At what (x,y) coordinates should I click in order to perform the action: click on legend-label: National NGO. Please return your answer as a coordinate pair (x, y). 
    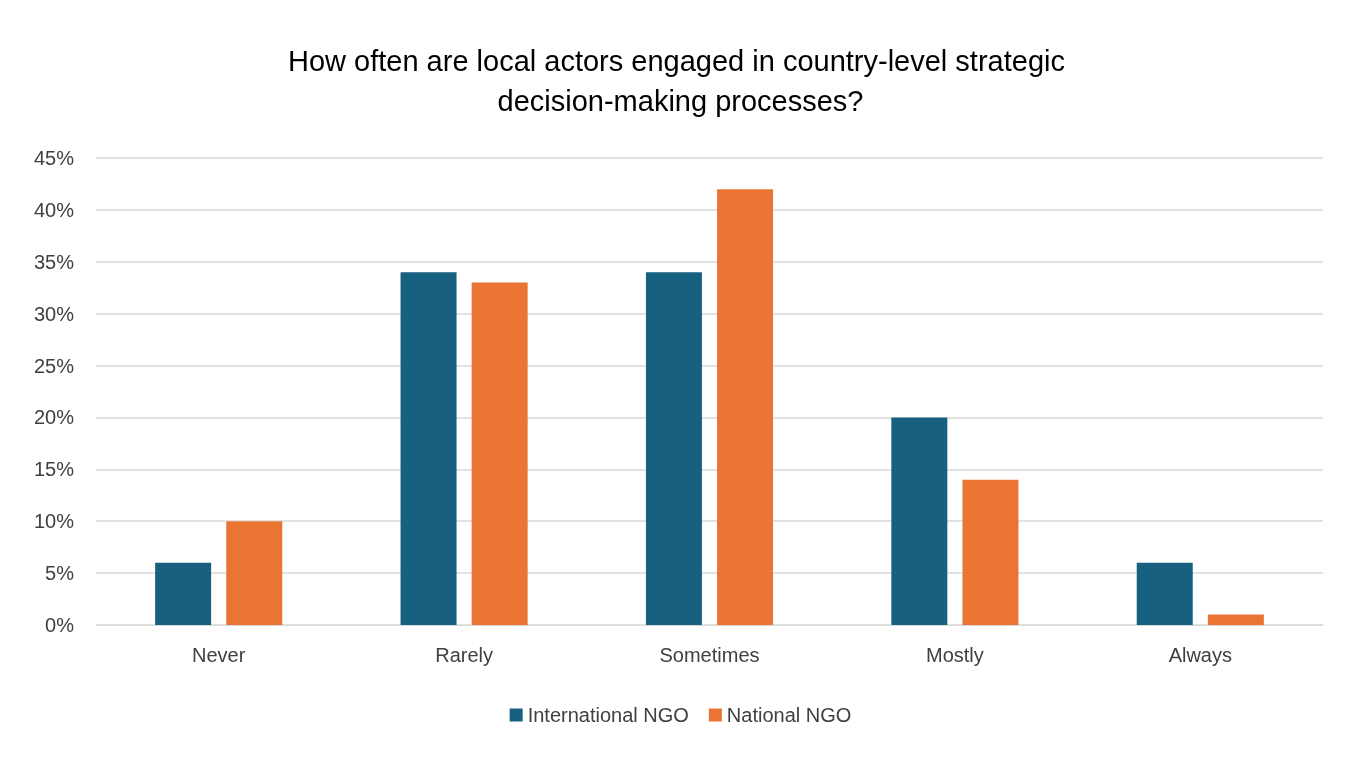
    Looking at the image, I should click on (789, 715).